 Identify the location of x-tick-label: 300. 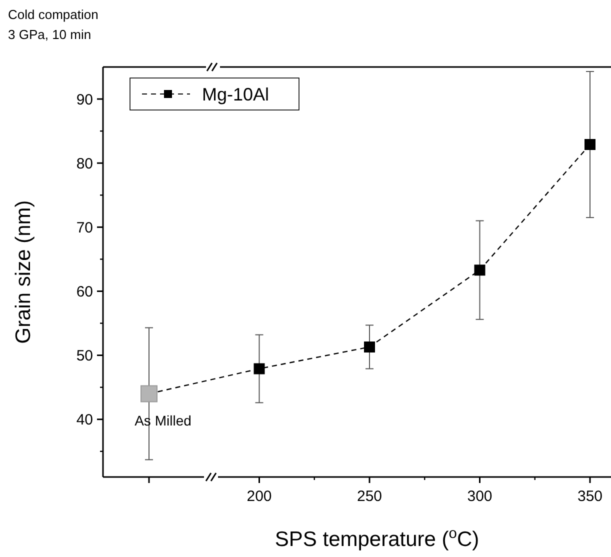
(479, 496).